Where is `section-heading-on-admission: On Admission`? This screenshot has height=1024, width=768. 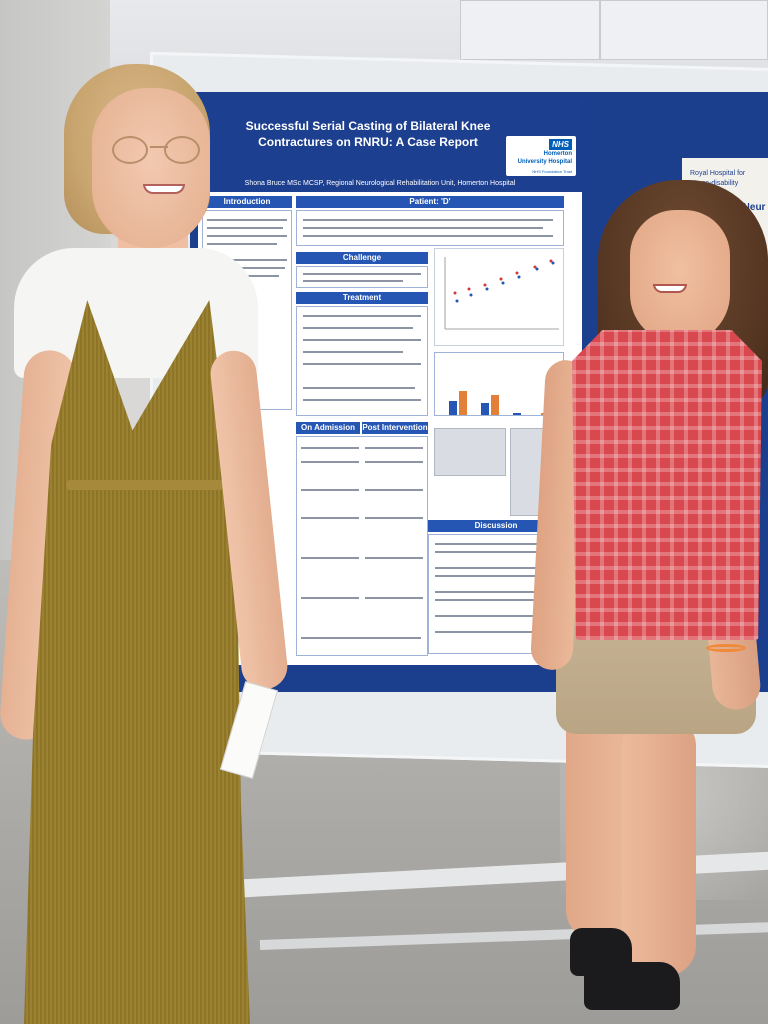 section-heading-on-admission: On Admission is located at coordinates (328, 428).